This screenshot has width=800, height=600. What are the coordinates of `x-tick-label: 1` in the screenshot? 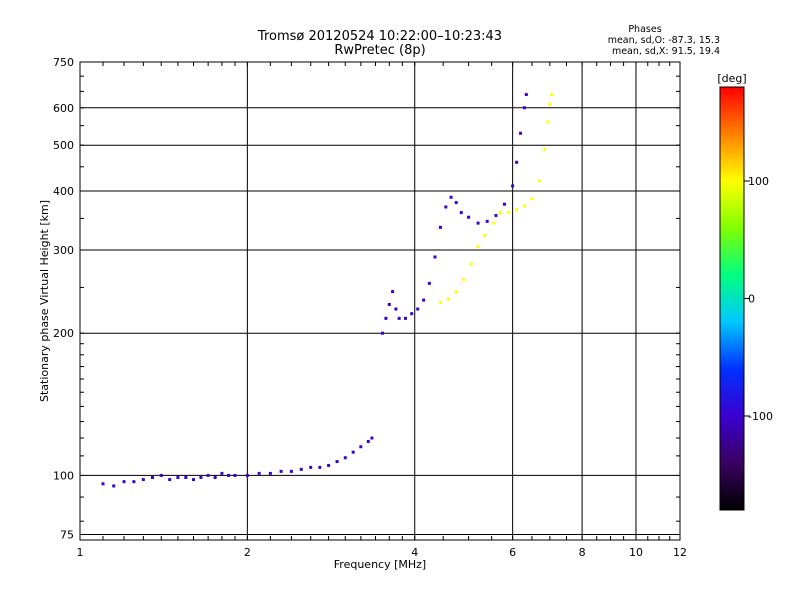 It's located at (80, 552).